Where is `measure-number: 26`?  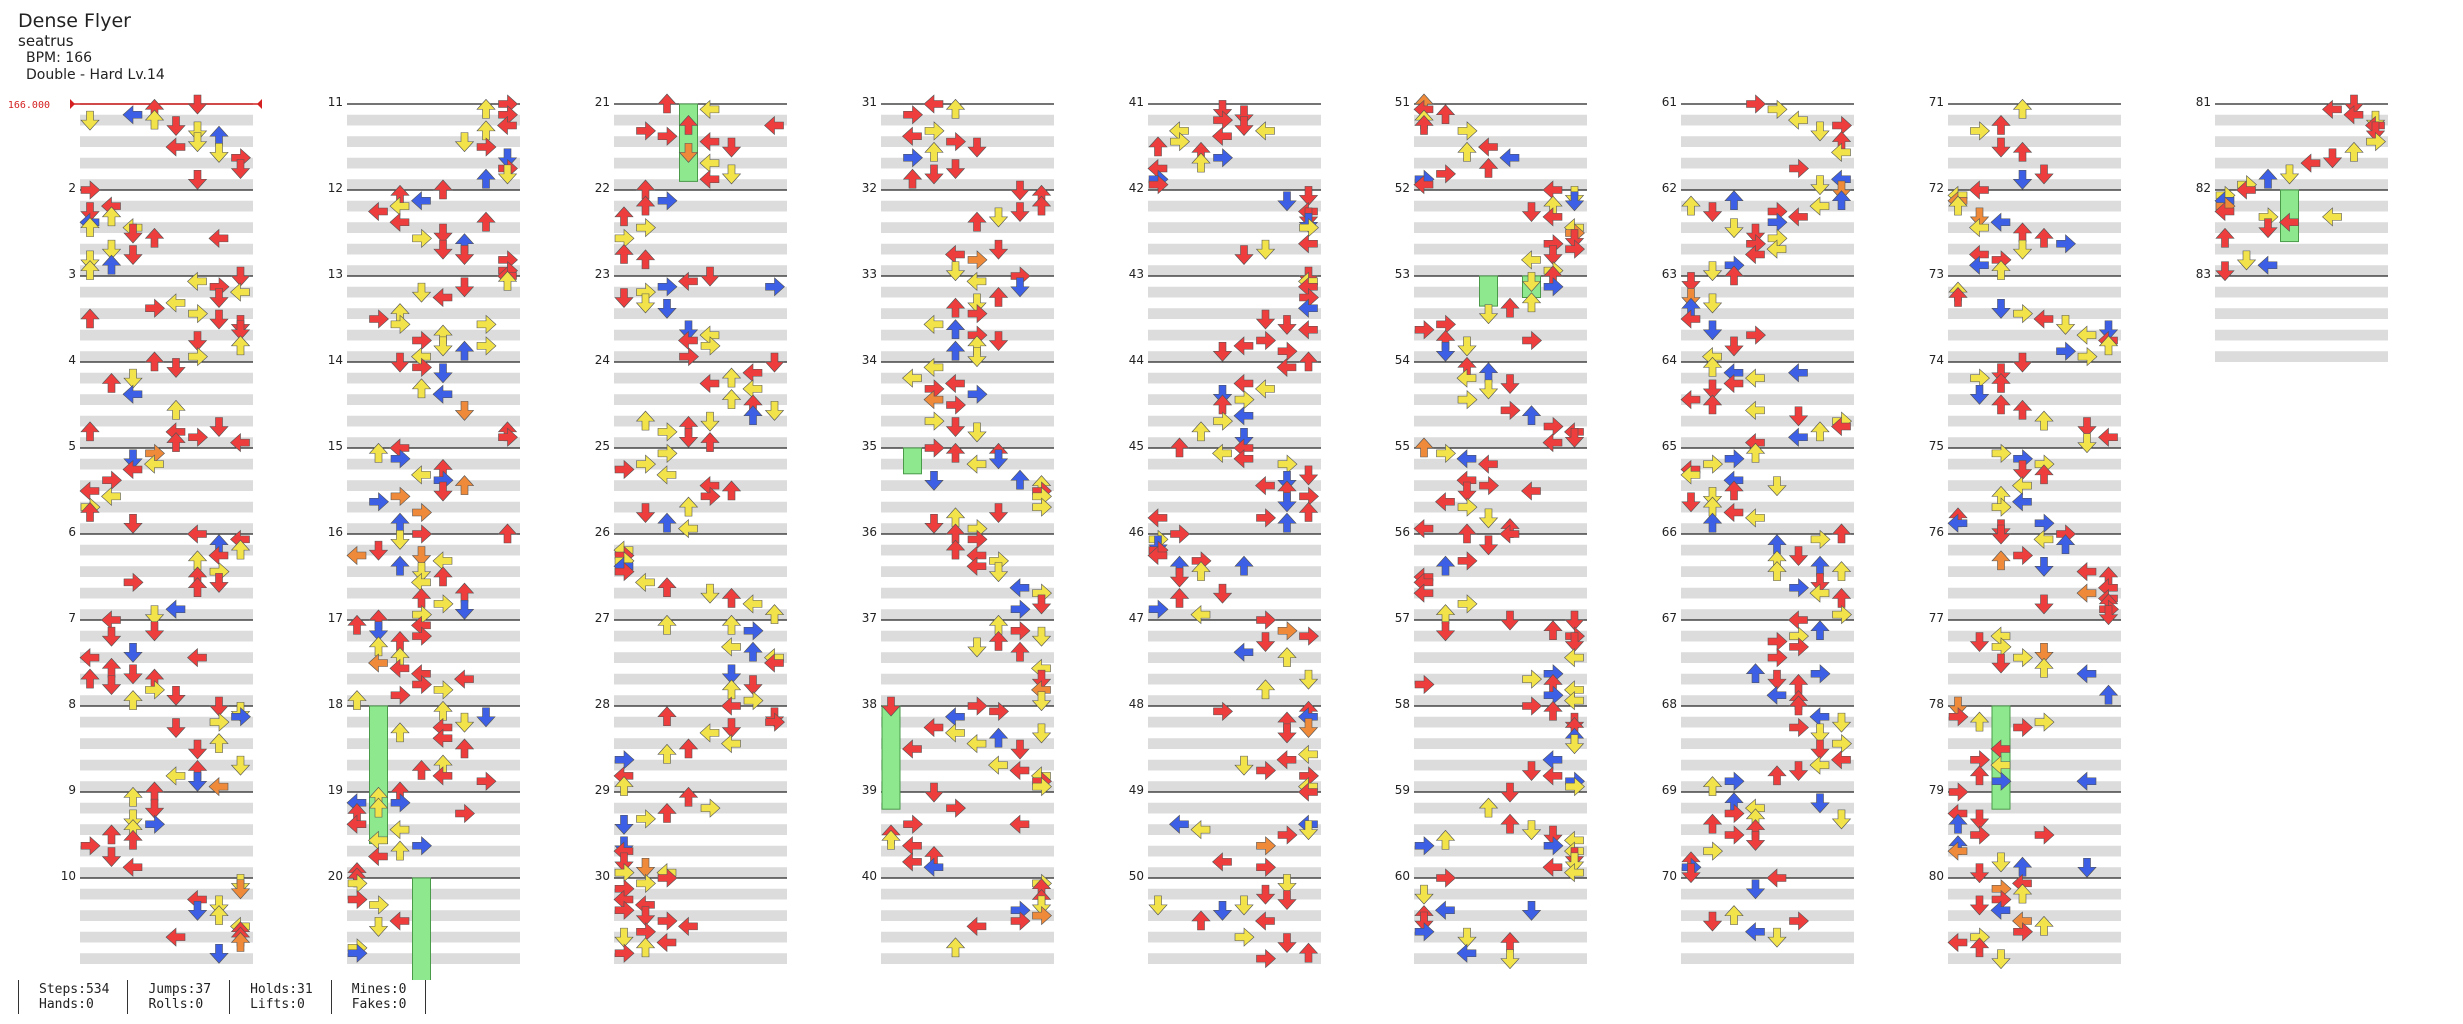
measure-number: 26 is located at coordinates (602, 532).